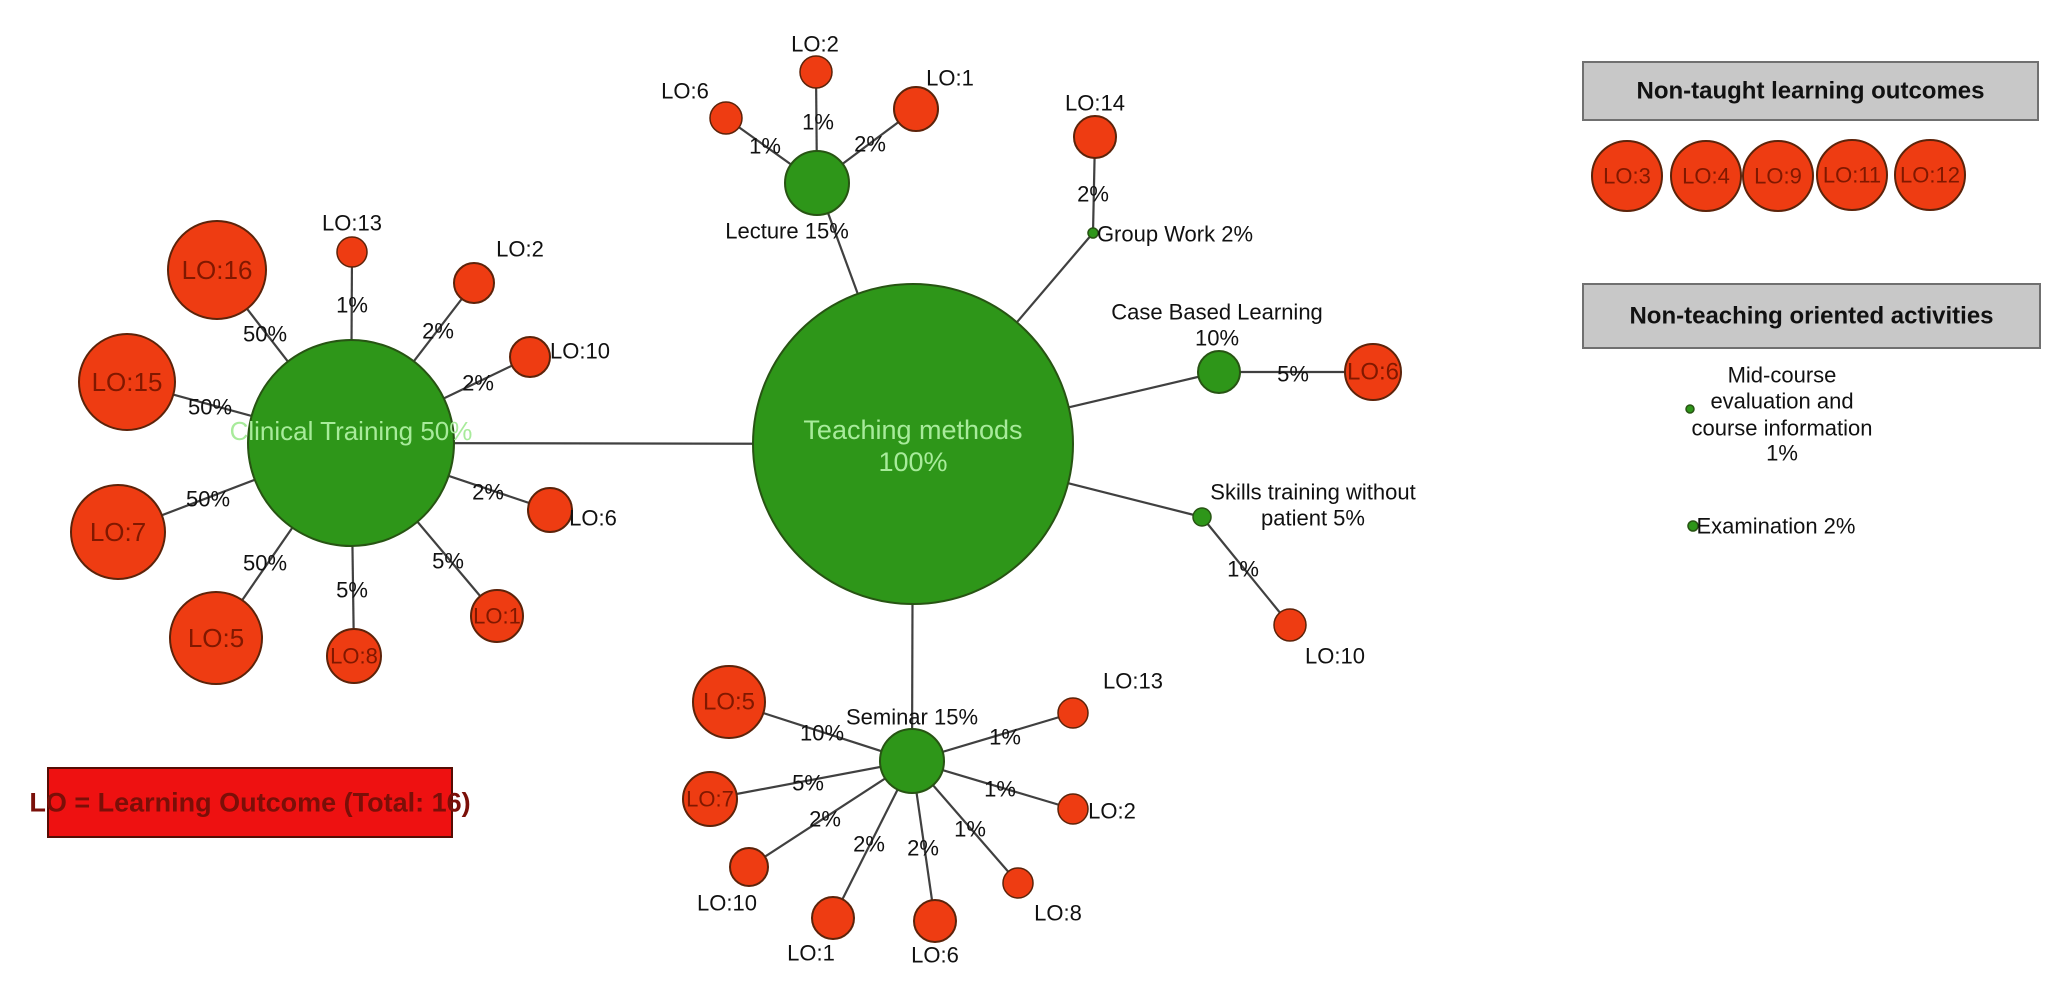 Image resolution: width=2059 pixels, height=1001 pixels. What do you see at coordinates (912, 430) in the screenshot?
I see `teaching-methods-hub-label: Teaching methods` at bounding box center [912, 430].